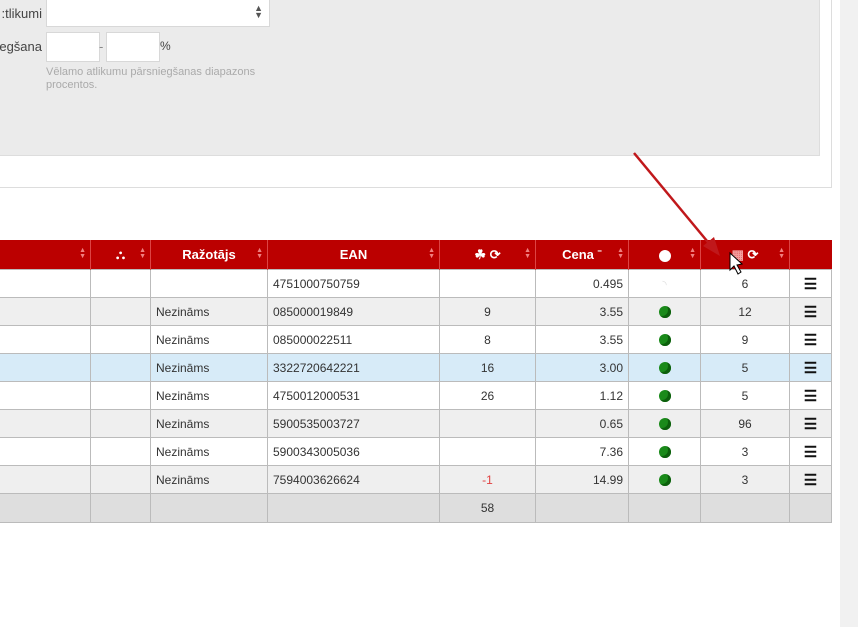 This screenshot has width=858, height=627. What do you see at coordinates (158, 13) in the screenshot?
I see `stock-select: ▲ ▼` at bounding box center [158, 13].